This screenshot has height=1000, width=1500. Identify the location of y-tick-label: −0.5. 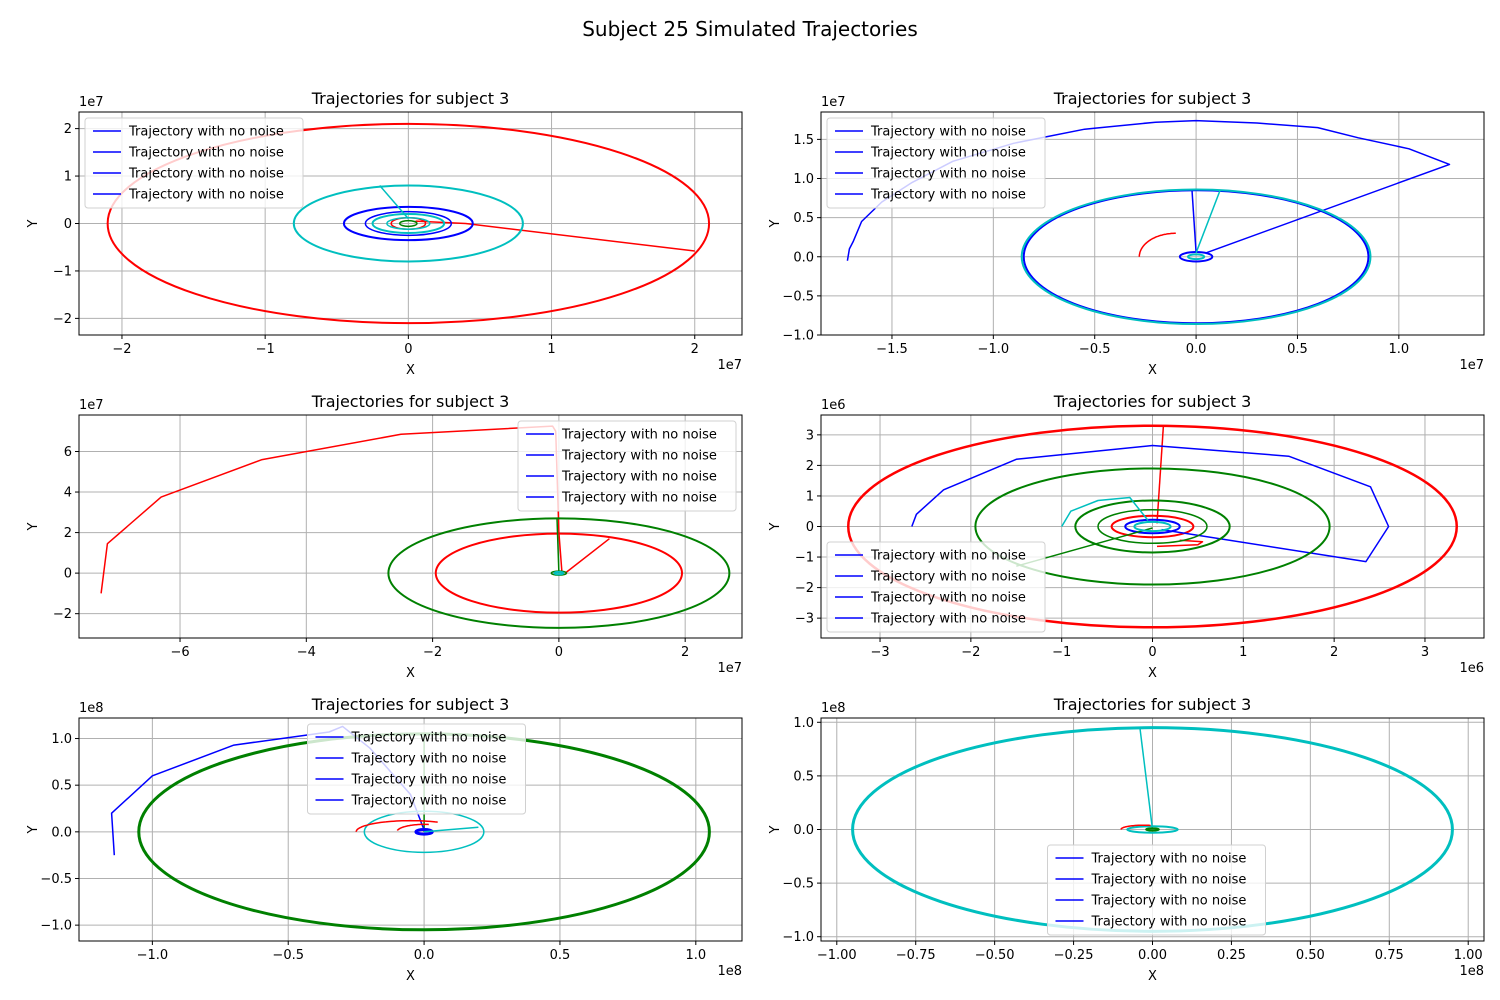
(798, 296).